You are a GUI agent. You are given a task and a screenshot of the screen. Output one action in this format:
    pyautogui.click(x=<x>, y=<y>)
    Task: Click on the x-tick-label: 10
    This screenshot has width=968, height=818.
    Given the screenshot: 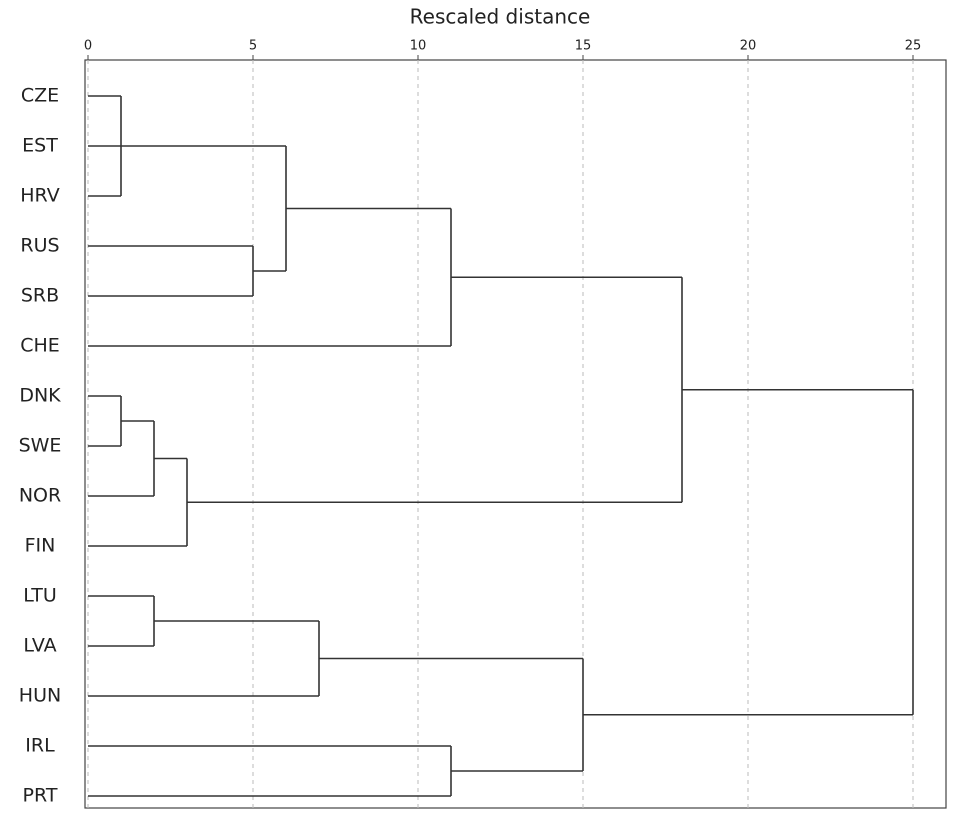 What is the action you would take?
    pyautogui.click(x=418, y=46)
    